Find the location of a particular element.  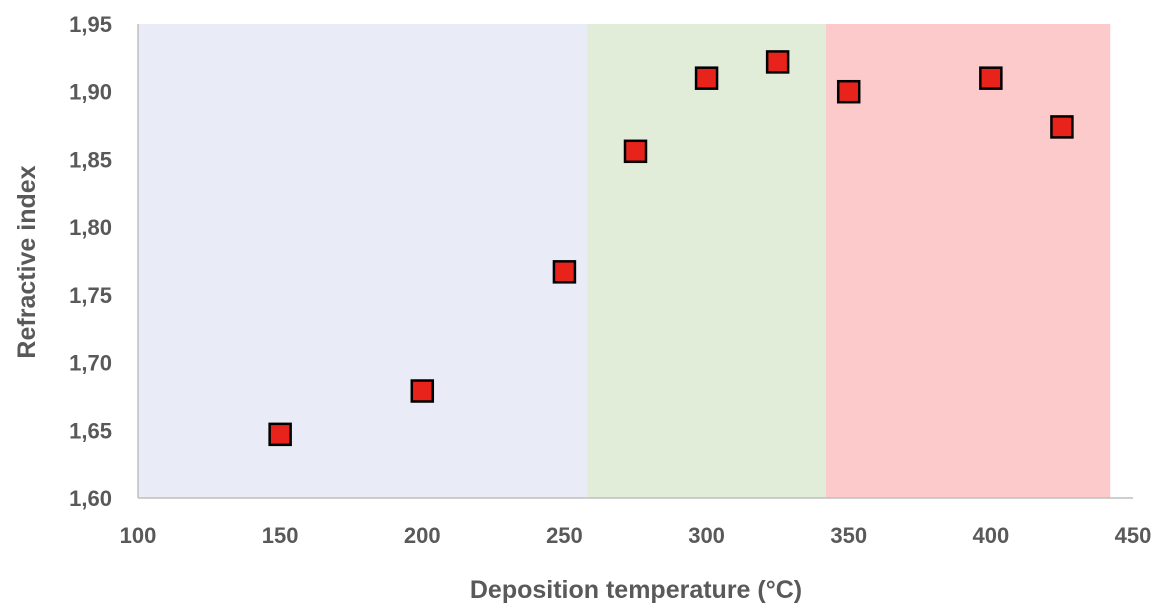

y-tick-label: 1,70 is located at coordinates (90, 363).